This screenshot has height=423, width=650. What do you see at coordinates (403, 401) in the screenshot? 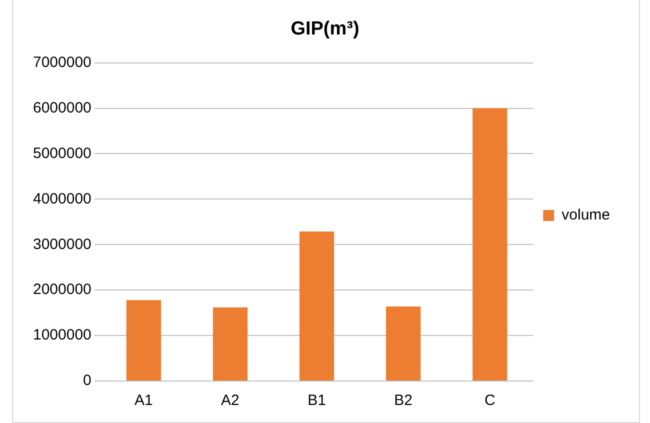
I see `x-tick-label: B2` at bounding box center [403, 401].